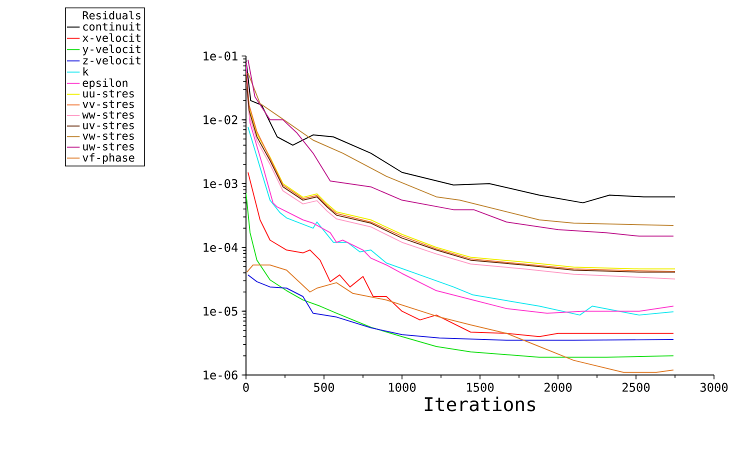  What do you see at coordinates (111, 50) in the screenshot?
I see `legend-label: y-velocit` at bounding box center [111, 50].